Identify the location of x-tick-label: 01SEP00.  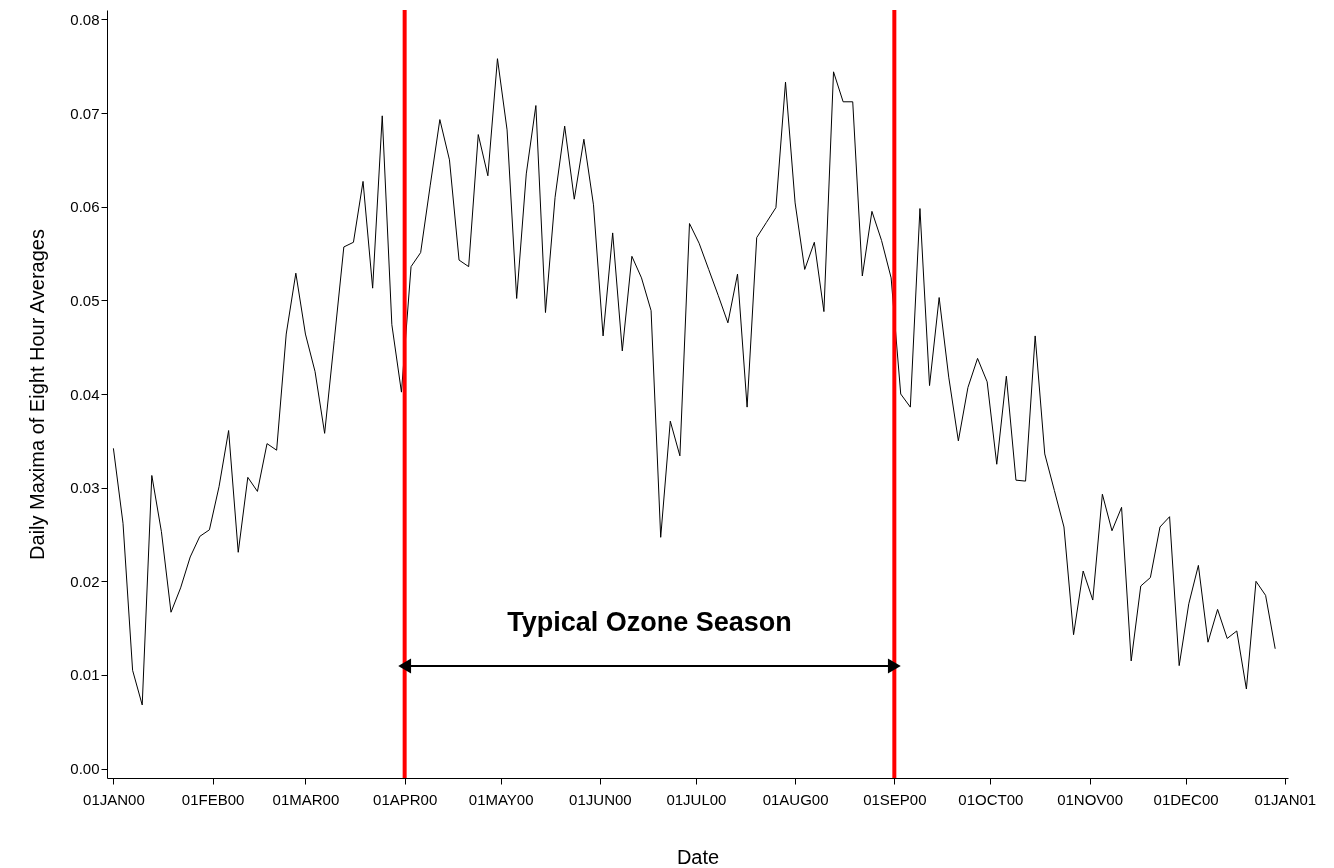
(895, 799).